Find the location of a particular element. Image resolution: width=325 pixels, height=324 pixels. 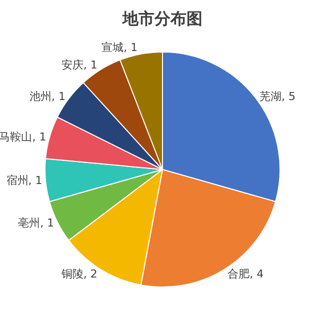

slice-label: 宣城 is located at coordinates (113, 47).